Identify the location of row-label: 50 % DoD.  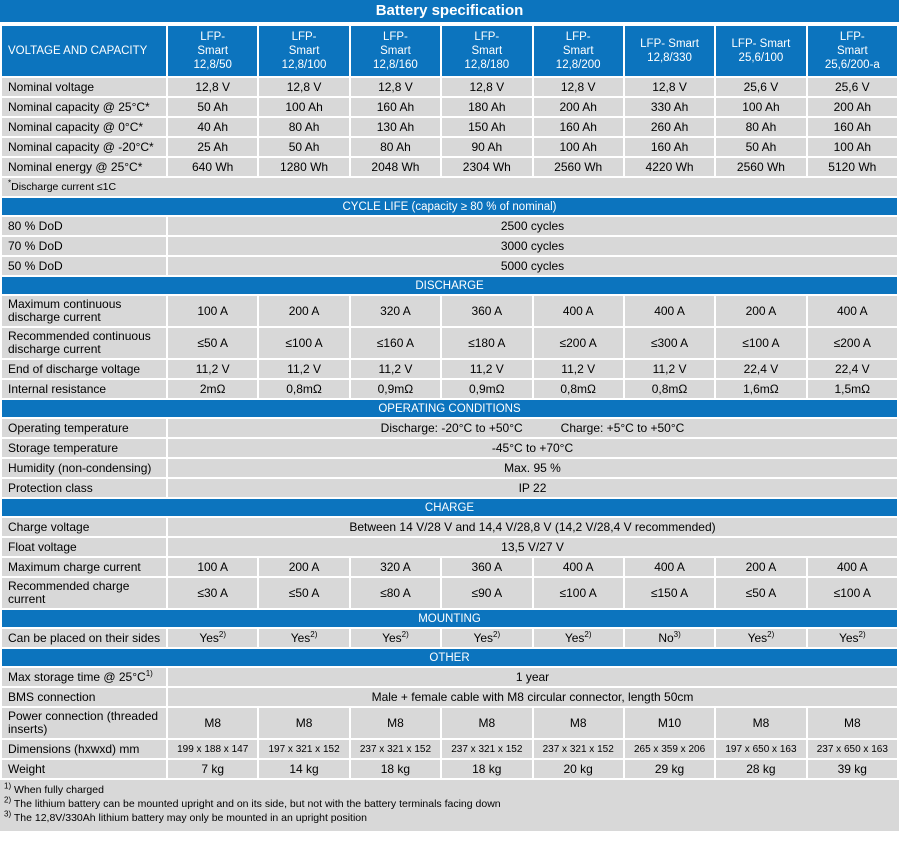
(84, 266).